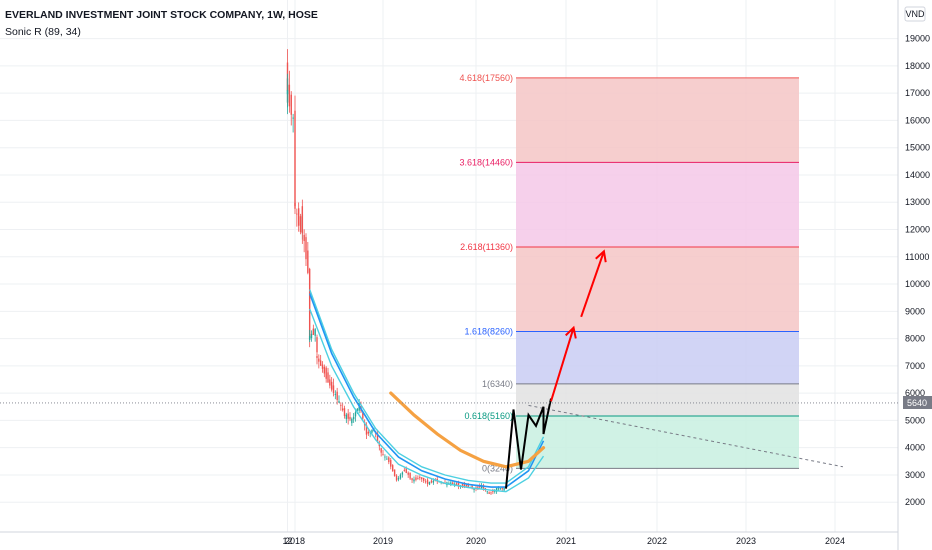  Describe the element at coordinates (835, 541) in the screenshot. I see `time-tick-label: 2024` at that location.